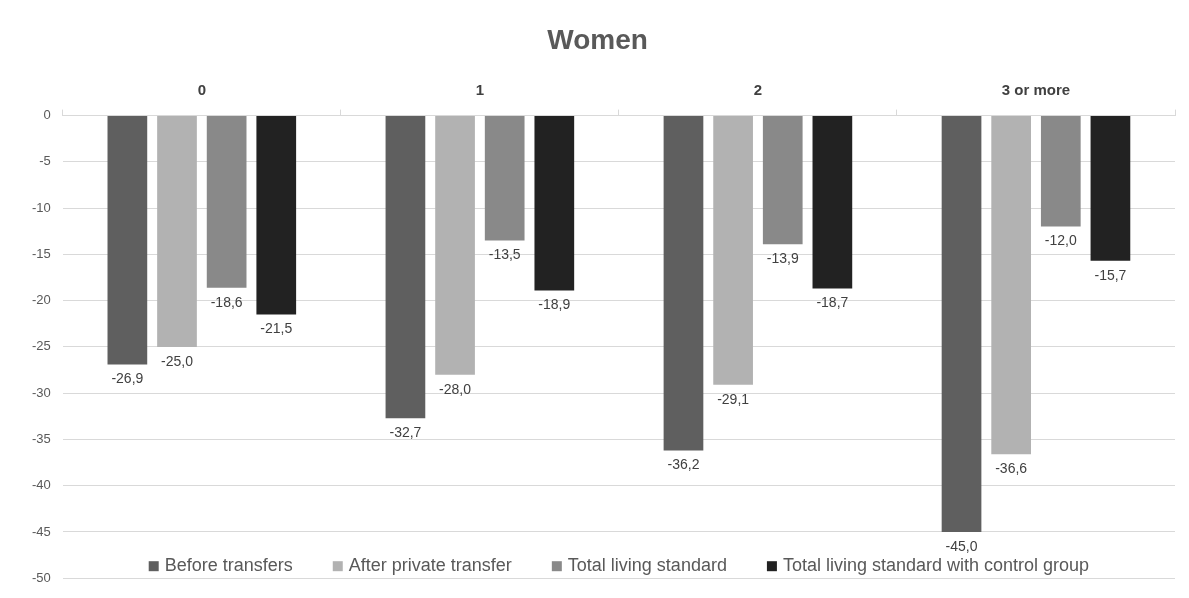 This screenshot has width=1189, height=598. Describe the element at coordinates (41, 346) in the screenshot. I see `y-tick-label: -25` at that location.